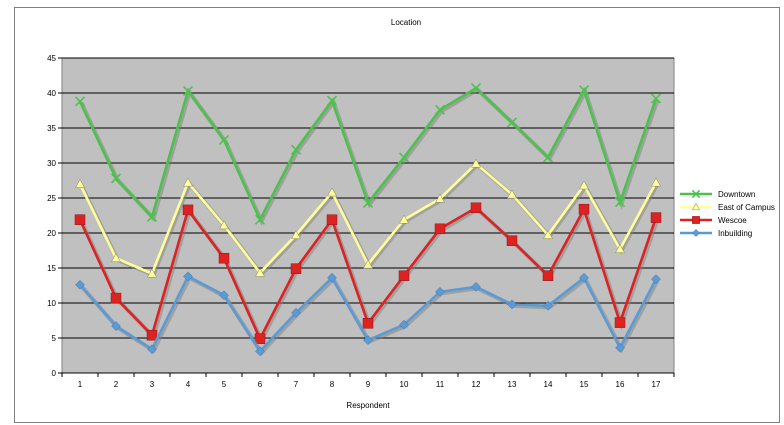 The width and height of the screenshot is (784, 425). What do you see at coordinates (368, 405) in the screenshot?
I see `x-axis-label: Respondent` at bounding box center [368, 405].